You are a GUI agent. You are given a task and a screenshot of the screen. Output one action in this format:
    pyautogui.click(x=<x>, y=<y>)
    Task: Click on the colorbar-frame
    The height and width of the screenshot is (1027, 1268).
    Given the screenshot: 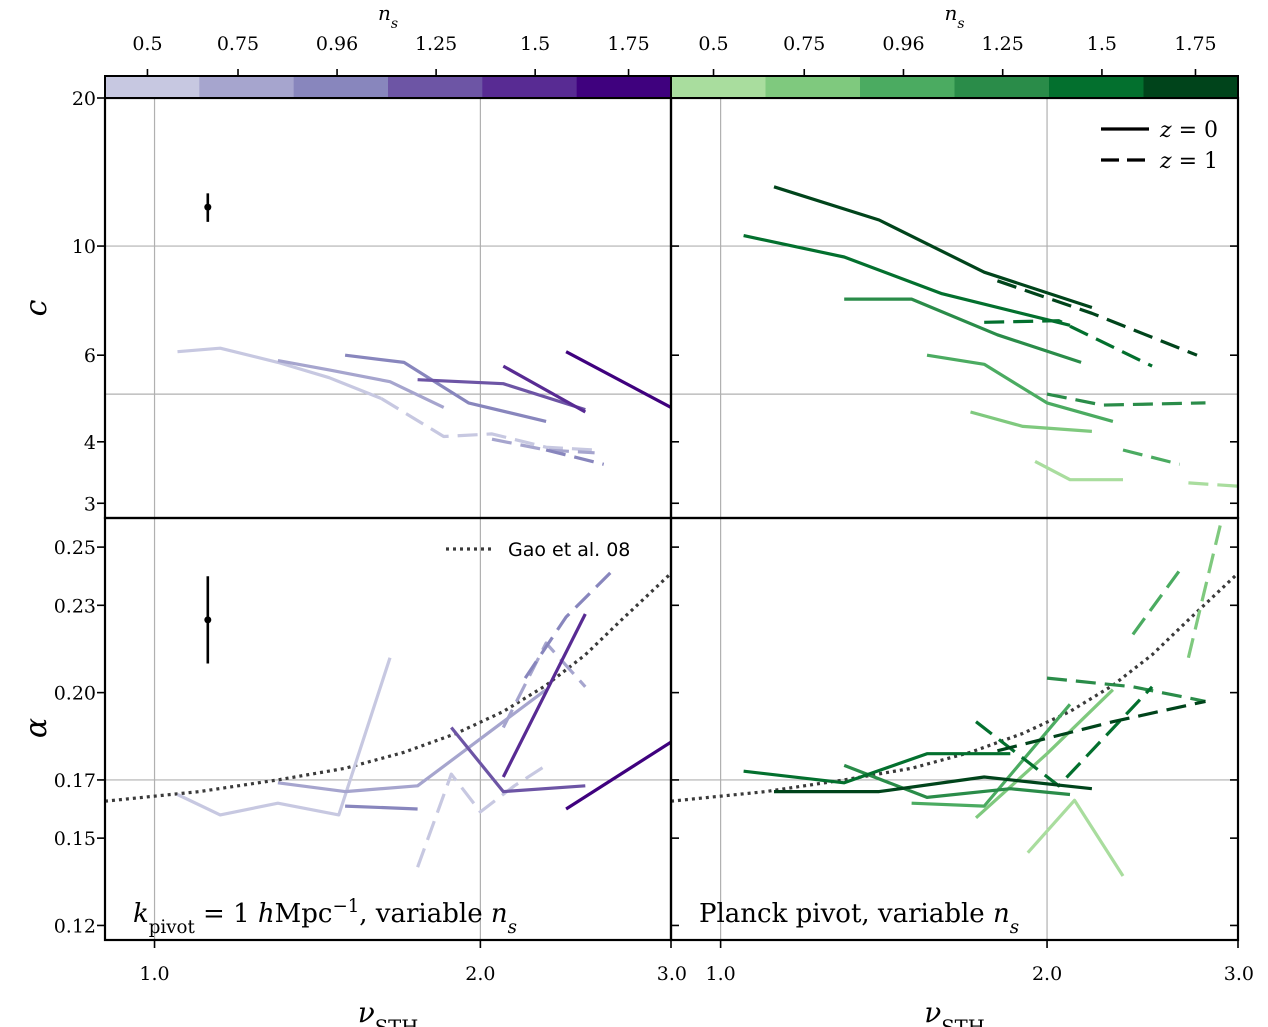 What is the action you would take?
    pyautogui.click(x=954, y=87)
    